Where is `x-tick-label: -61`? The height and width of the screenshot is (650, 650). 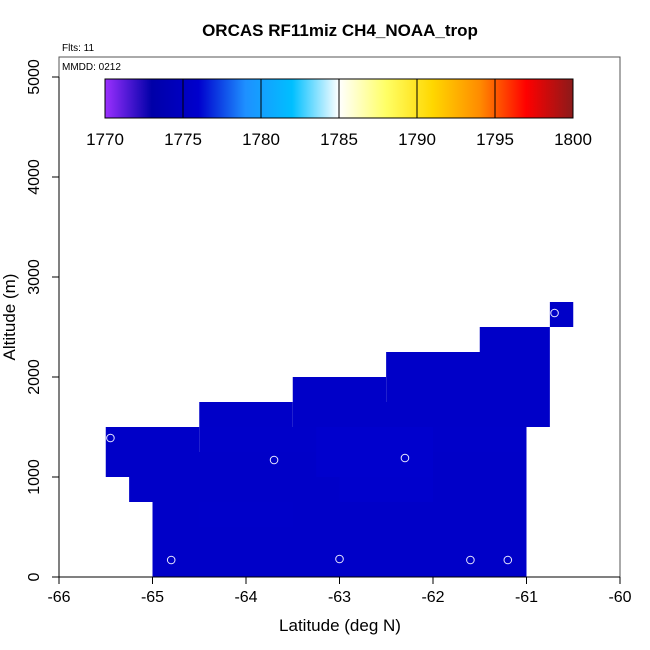
x-tick-label: -61 is located at coordinates (526, 597).